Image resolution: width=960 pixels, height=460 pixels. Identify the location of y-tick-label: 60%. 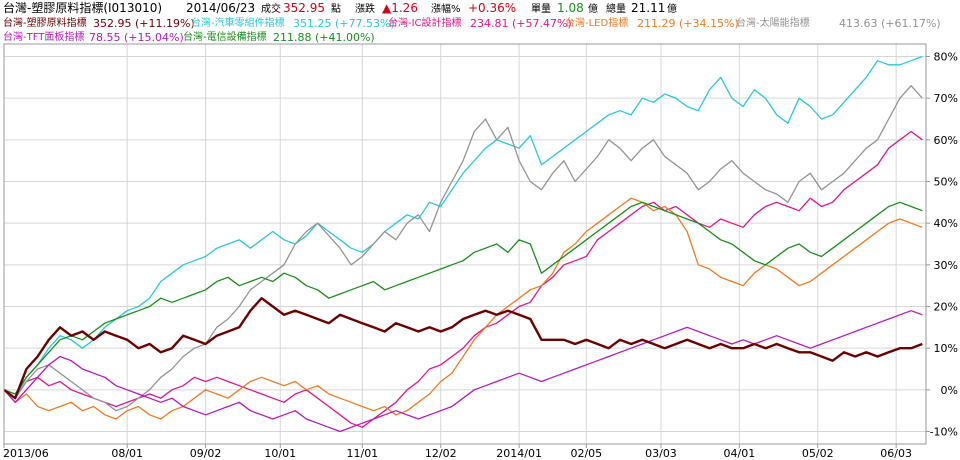
(946, 140).